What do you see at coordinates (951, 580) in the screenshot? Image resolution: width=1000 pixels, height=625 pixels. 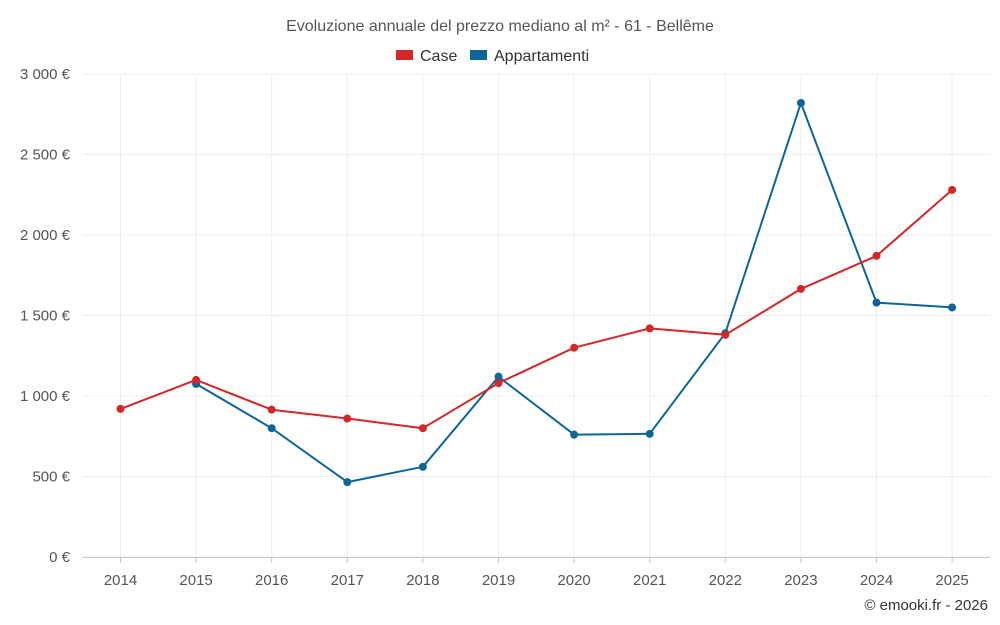 I see `x-tick-label-11: 2025` at bounding box center [951, 580].